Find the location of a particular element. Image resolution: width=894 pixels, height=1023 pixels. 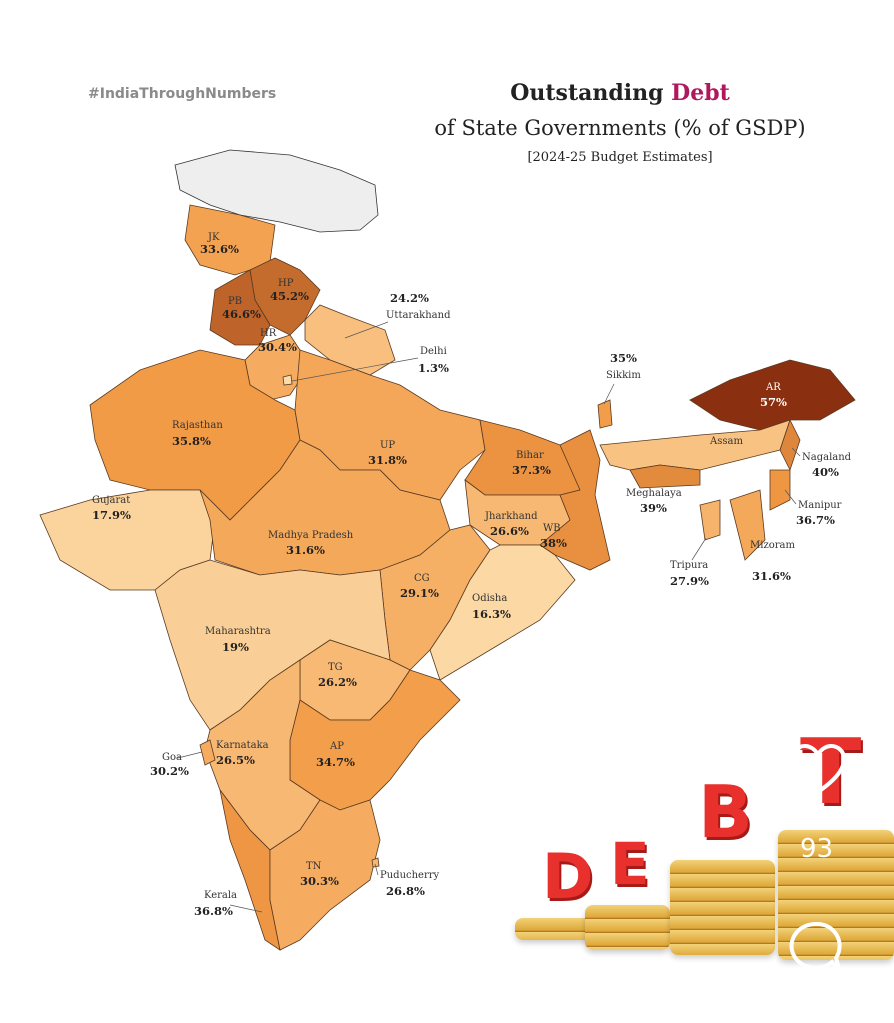

state-value-wb: 38% is located at coordinates (553, 543).